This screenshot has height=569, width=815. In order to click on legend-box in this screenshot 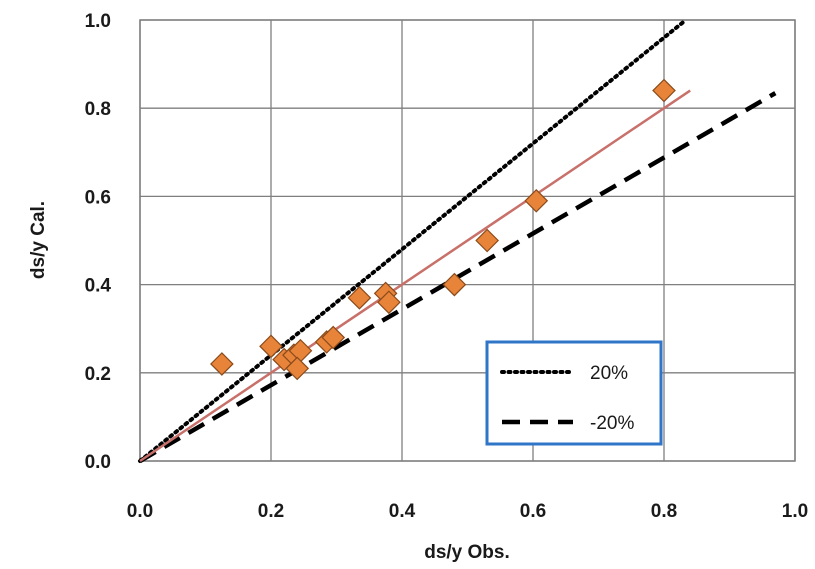, I will do `click(574, 393)`.